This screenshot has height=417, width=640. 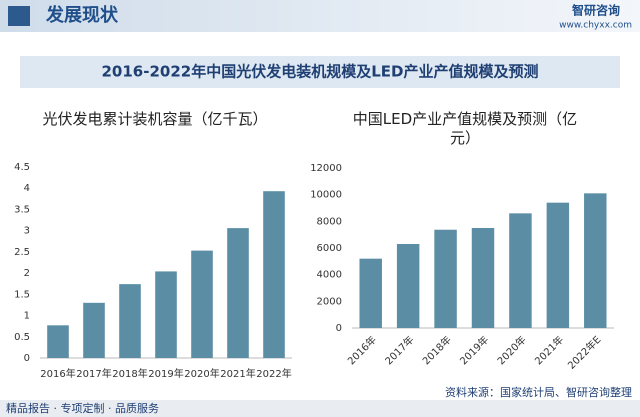 What do you see at coordinates (82, 408) in the screenshot?
I see `footer-slogan: 精品报告 · 专项定制 · 品质服务` at bounding box center [82, 408].